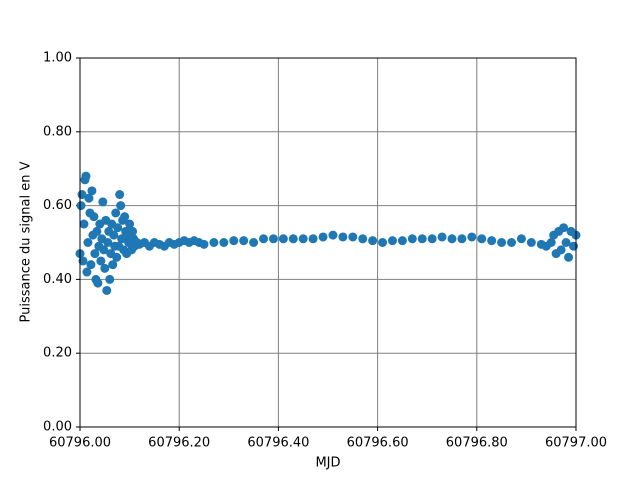  I want to click on y-tick-label: 0.60, so click(57, 205).